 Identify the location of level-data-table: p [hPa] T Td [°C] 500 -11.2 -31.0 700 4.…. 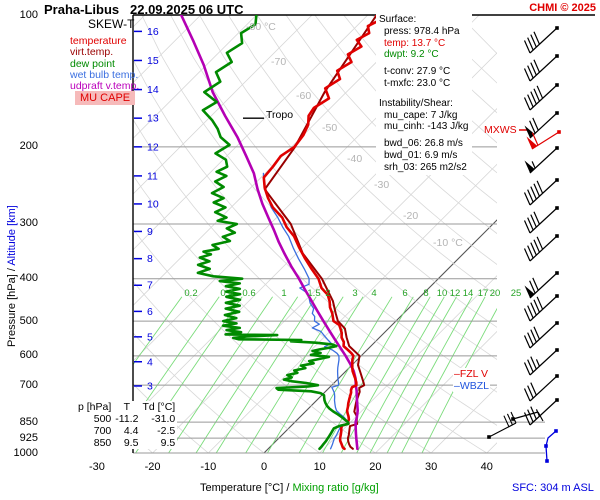
(127, 425).